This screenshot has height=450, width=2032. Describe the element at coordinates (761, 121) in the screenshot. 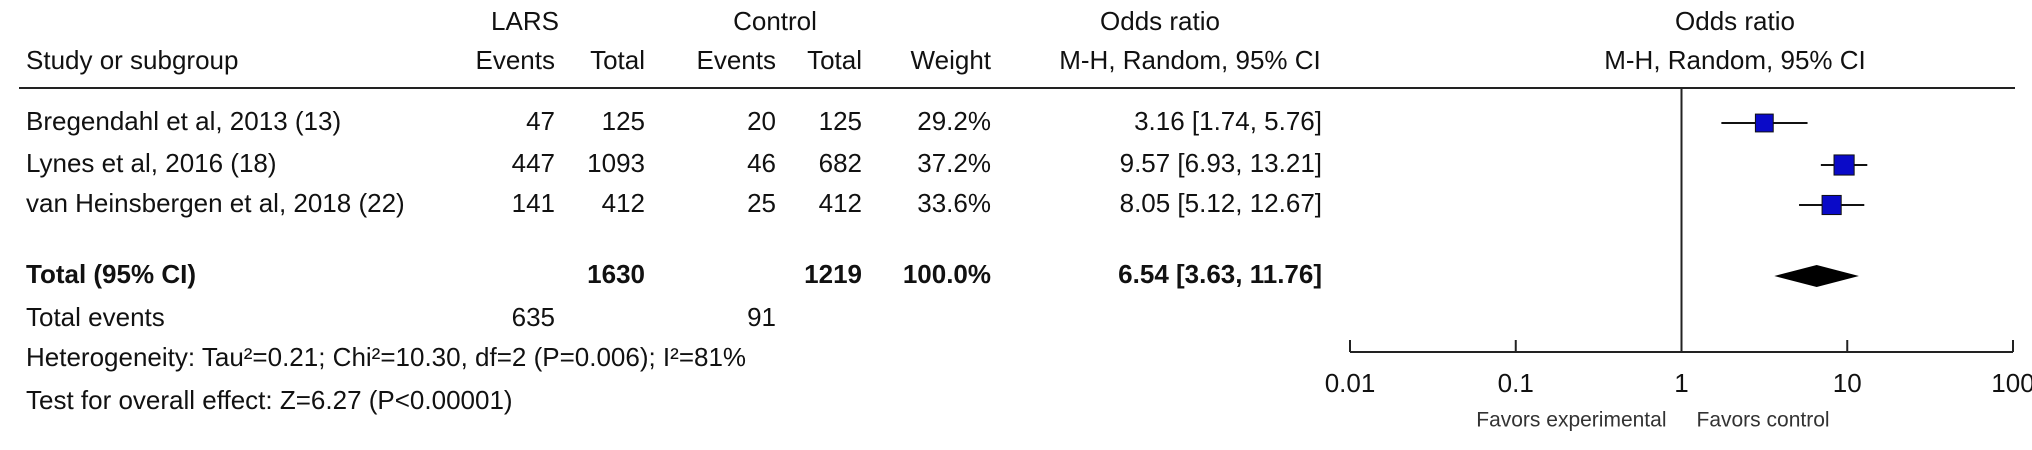

I see `text: 20` at that location.